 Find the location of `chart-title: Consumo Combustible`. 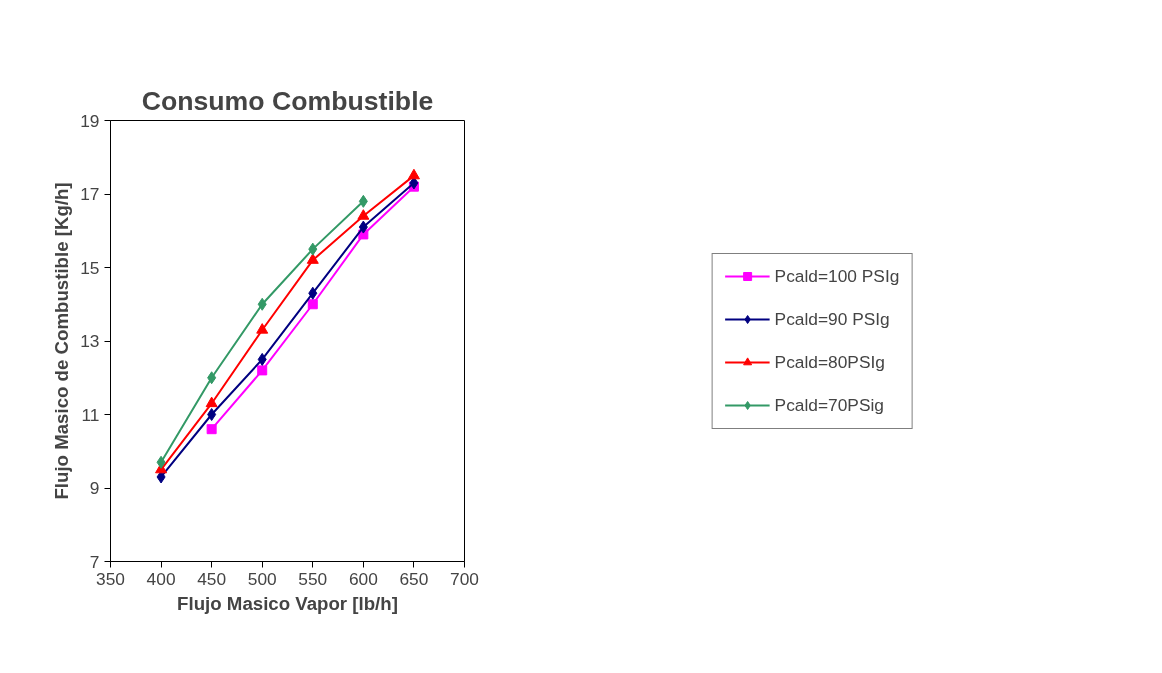

chart-title: Consumo Combustible is located at coordinates (287, 100).